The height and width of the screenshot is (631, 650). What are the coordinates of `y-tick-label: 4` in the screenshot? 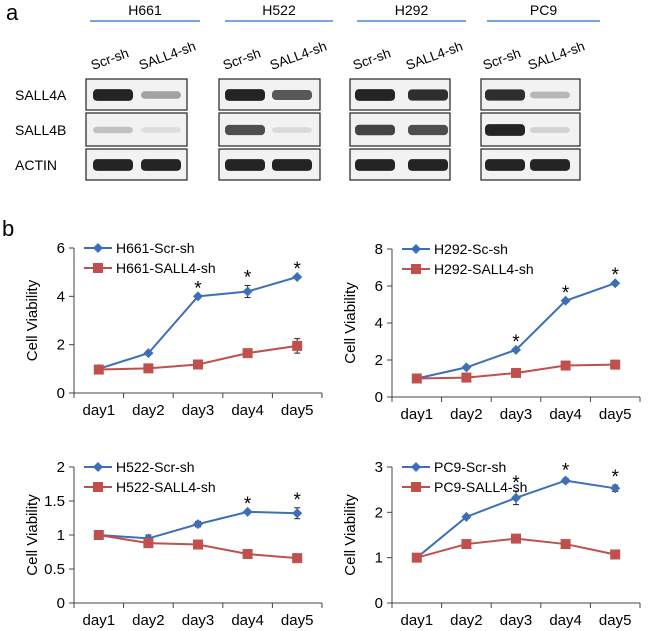 It's located at (379, 323).